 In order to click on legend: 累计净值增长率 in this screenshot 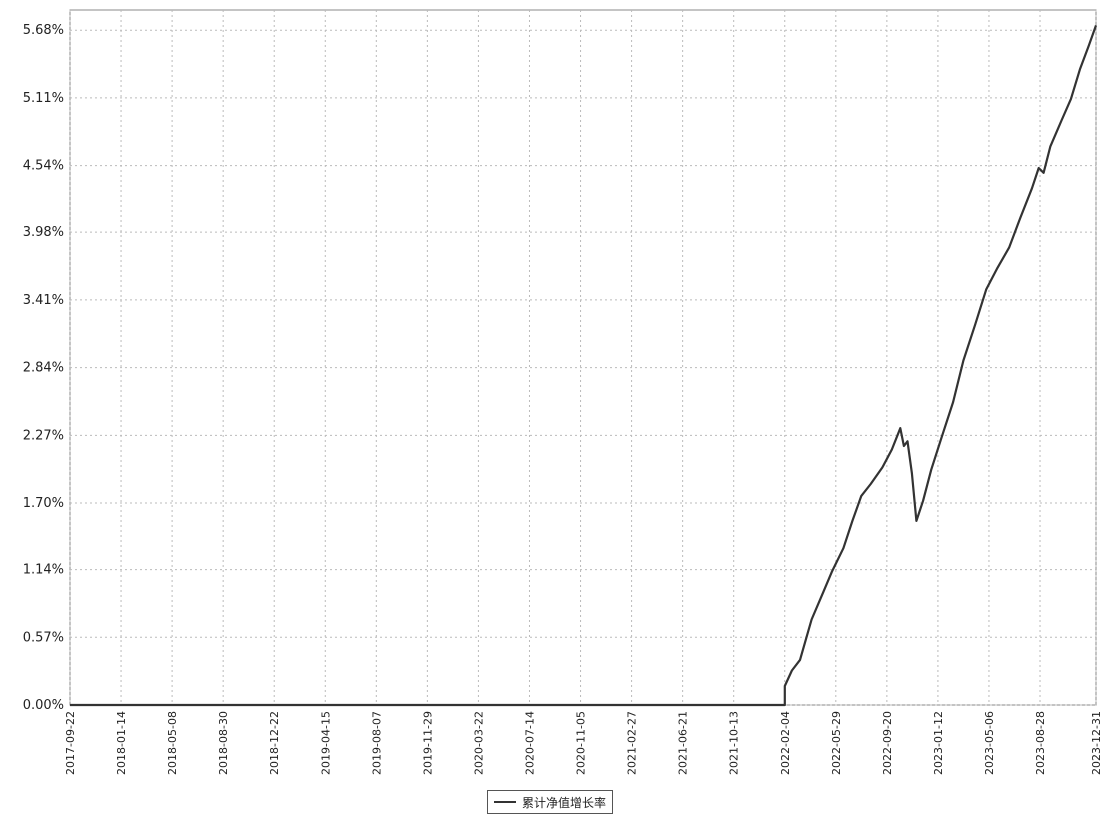, I will do `click(550, 802)`.